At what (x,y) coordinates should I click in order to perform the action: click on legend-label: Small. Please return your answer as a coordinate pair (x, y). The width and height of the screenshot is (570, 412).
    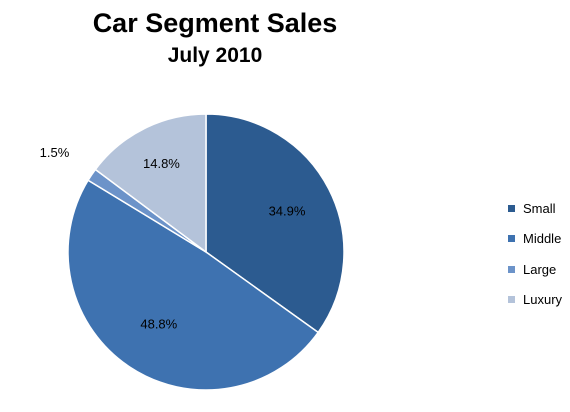
    Looking at the image, I should click on (539, 208).